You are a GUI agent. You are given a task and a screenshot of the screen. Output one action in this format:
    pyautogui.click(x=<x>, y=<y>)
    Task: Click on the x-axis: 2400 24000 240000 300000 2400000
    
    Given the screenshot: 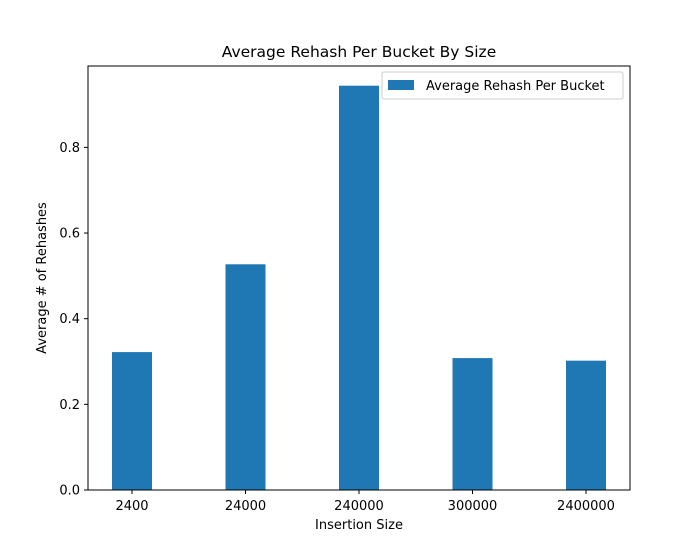 What is the action you would take?
    pyautogui.click(x=365, y=502)
    